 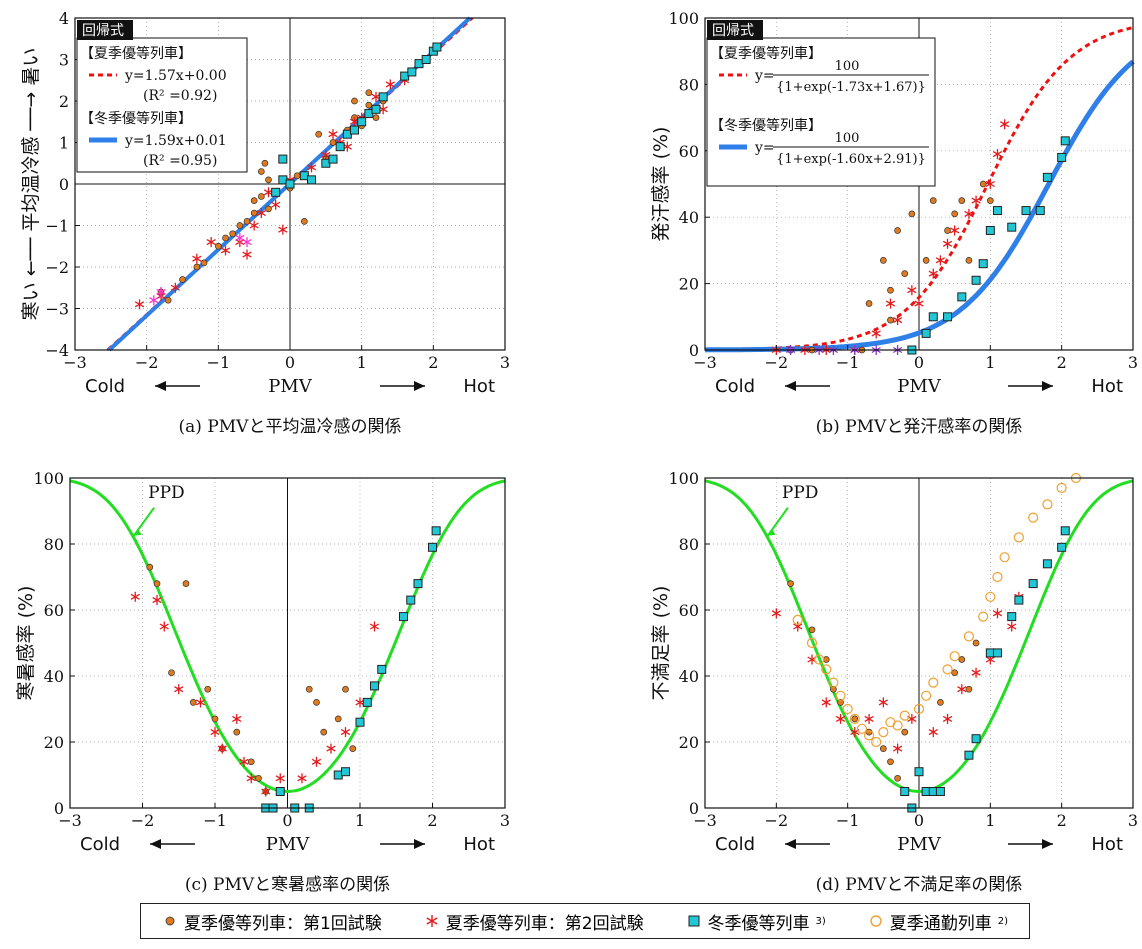 I want to click on panel-caption: (d) PMVと不満足率の関係, so click(x=919, y=885).